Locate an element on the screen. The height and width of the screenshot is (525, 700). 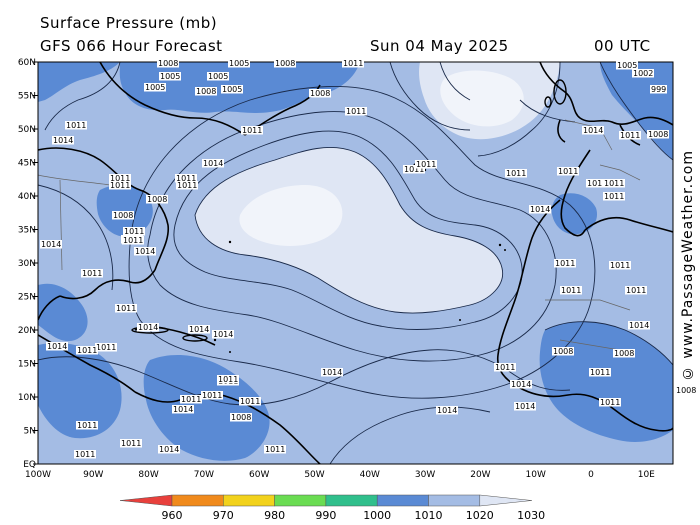
forecast-date: Sun 04 May 2025 is located at coordinates (439, 46).